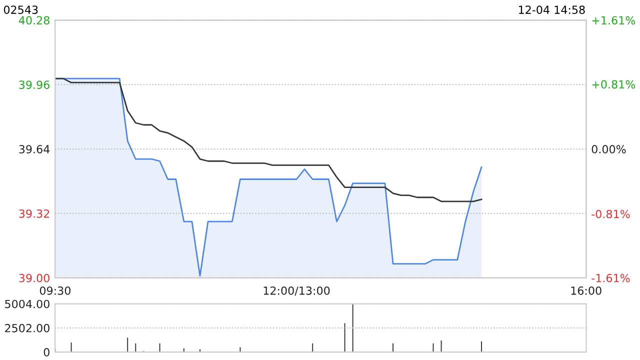  Describe the element at coordinates (27, 304) in the screenshot. I see `y-tick-label: 5004.00` at that location.